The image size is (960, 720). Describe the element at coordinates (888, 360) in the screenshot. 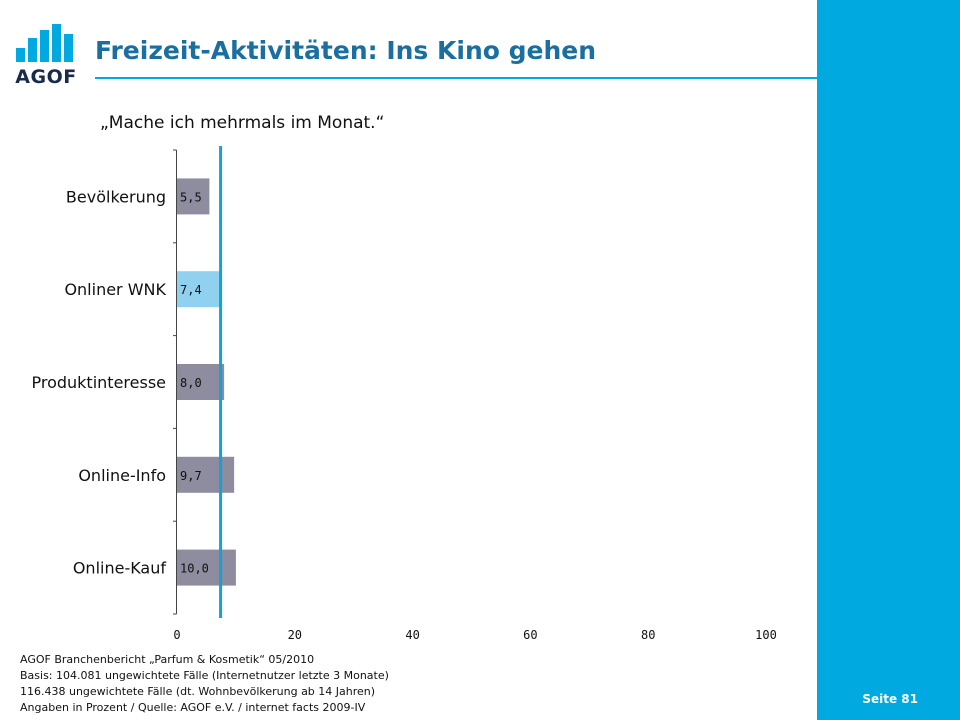

I see `side-band` at that location.